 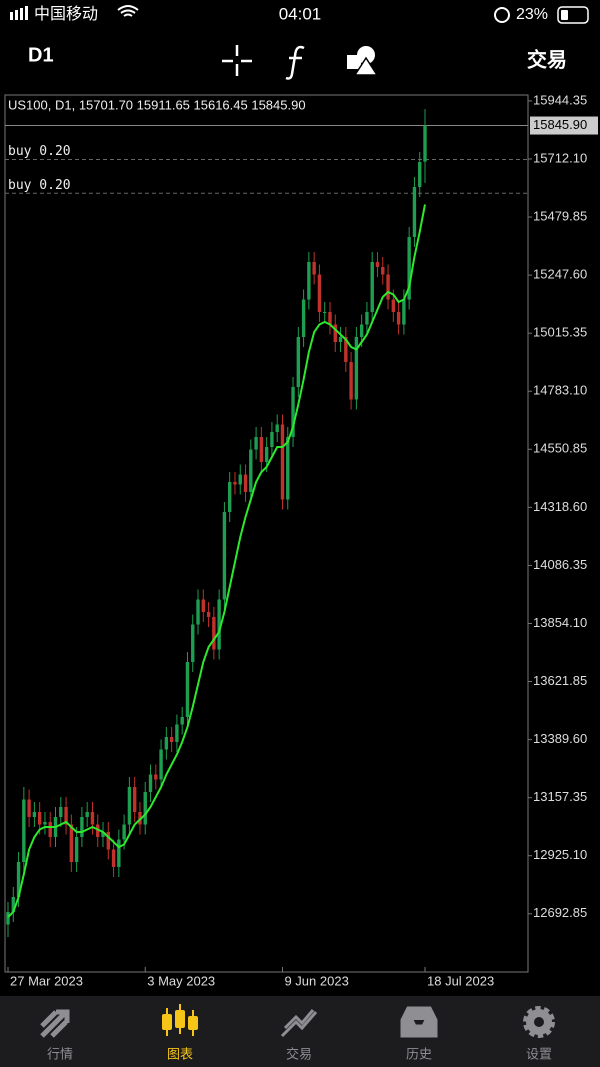 What do you see at coordinates (181, 980) in the screenshot?
I see `x-tick-label: 3 May 2023` at bounding box center [181, 980].